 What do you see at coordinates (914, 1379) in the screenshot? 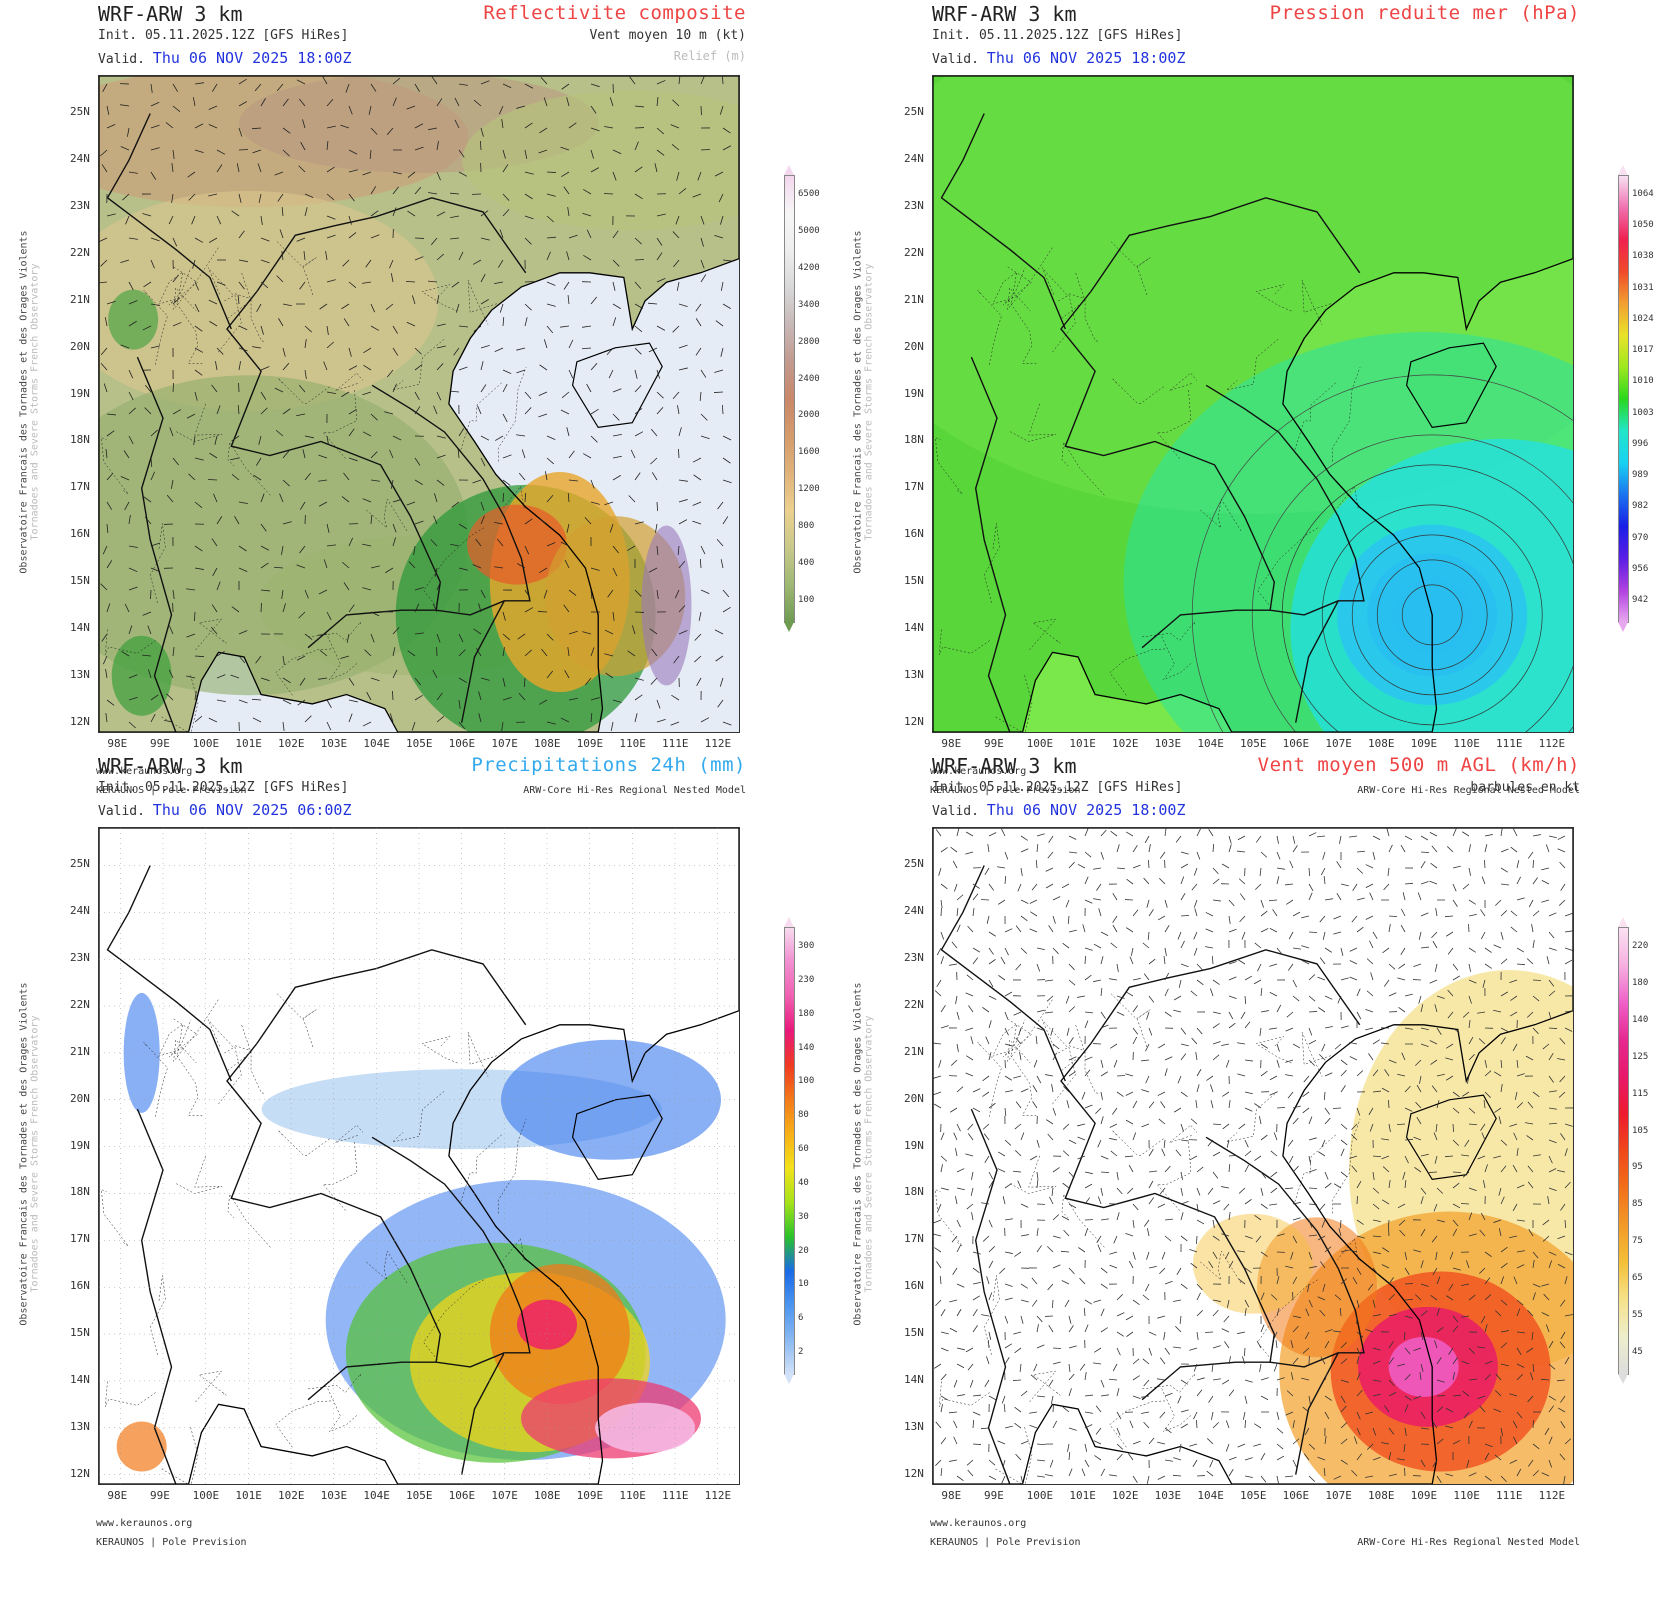
I see `lat-tick-label: 14N` at bounding box center [914, 1379].